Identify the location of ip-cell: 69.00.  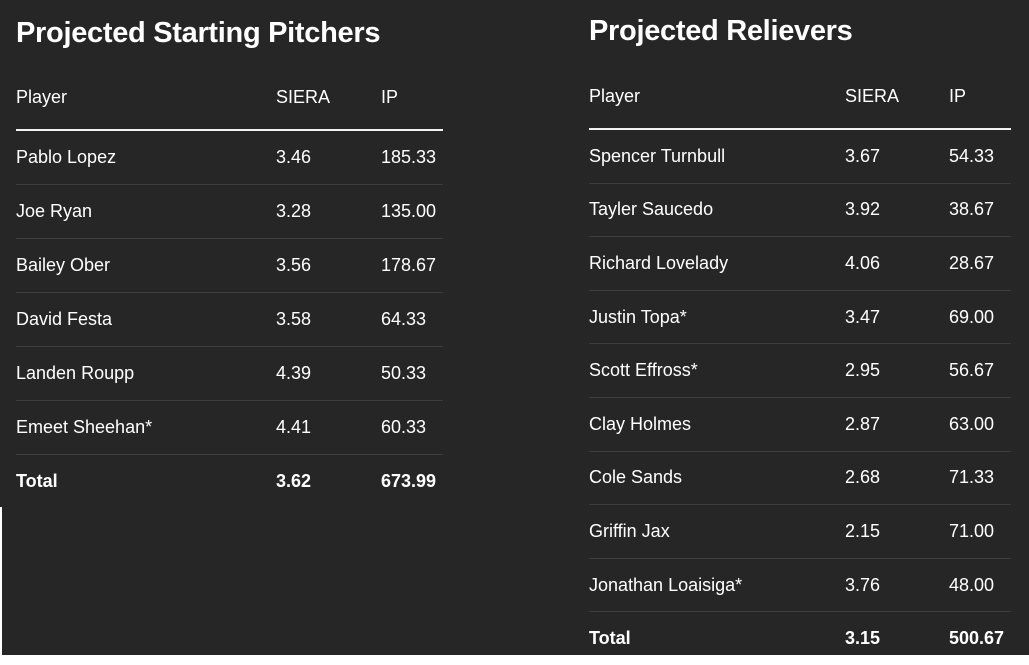
(980, 317).